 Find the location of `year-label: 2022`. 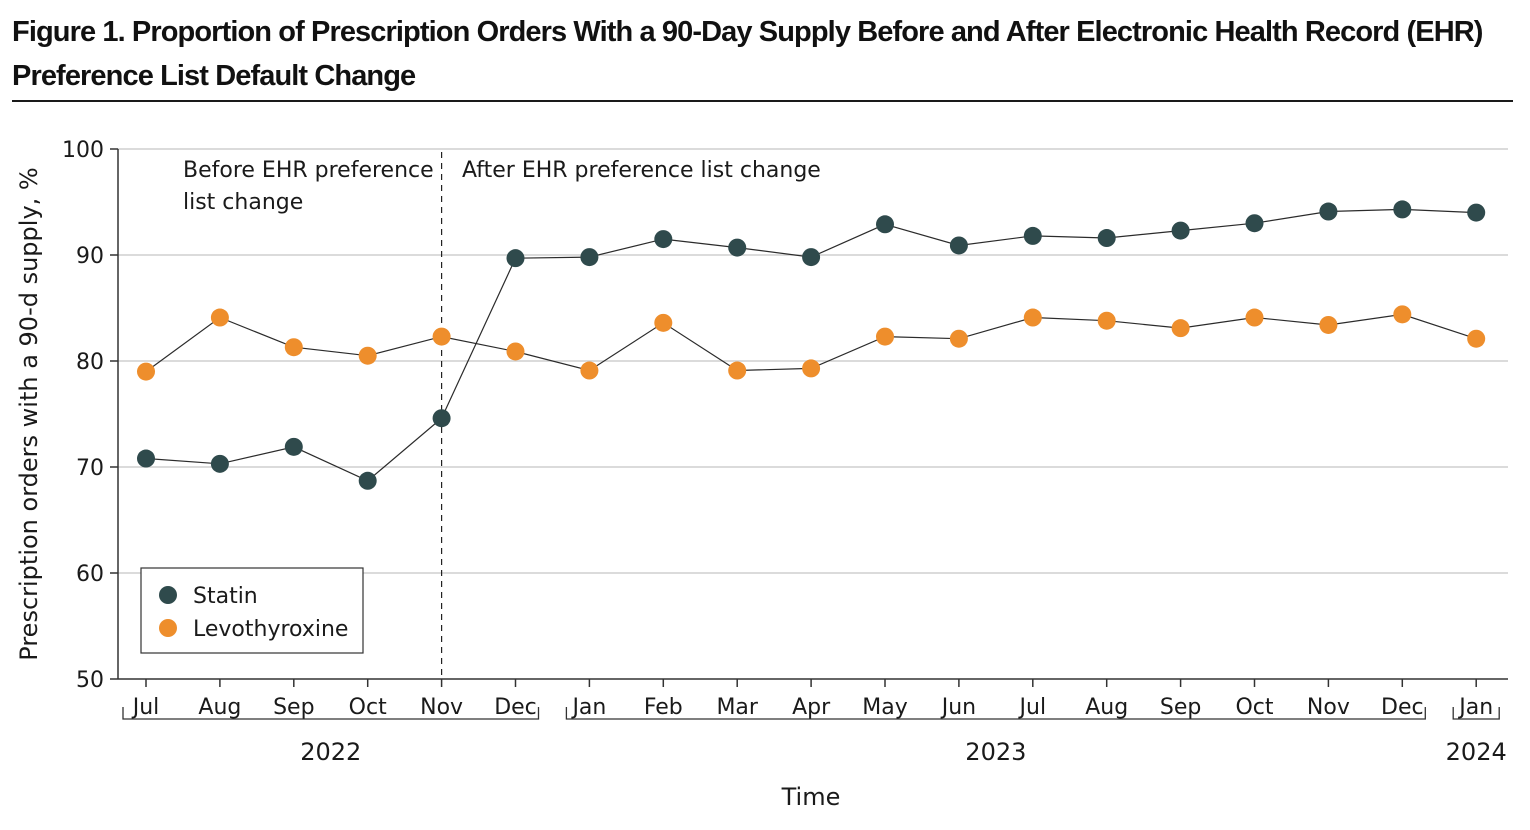

year-label: 2022 is located at coordinates (330, 752).